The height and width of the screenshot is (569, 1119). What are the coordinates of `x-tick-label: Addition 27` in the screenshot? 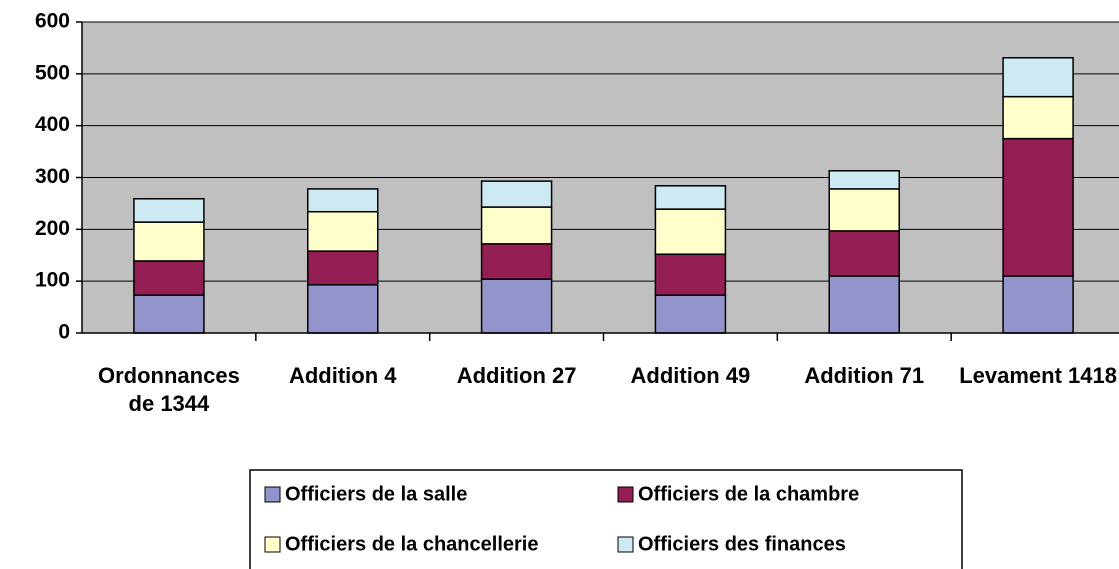 It's located at (516, 375).